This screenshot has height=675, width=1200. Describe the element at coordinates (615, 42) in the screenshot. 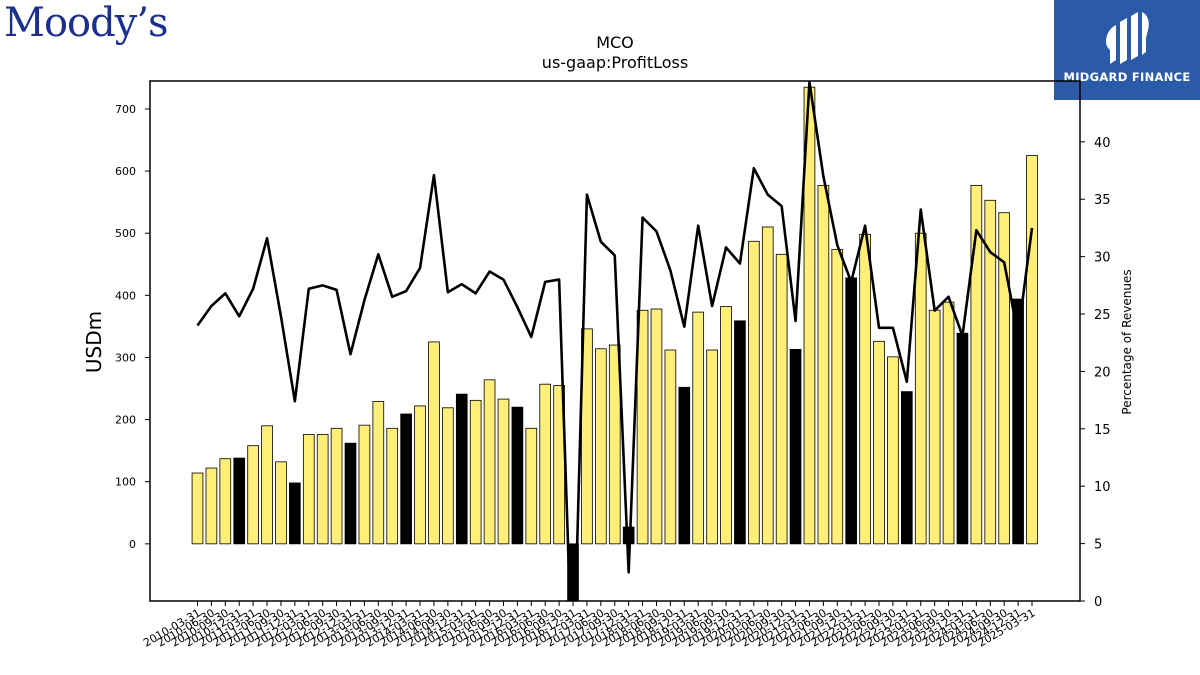

I see `chart-title: MCO` at that location.